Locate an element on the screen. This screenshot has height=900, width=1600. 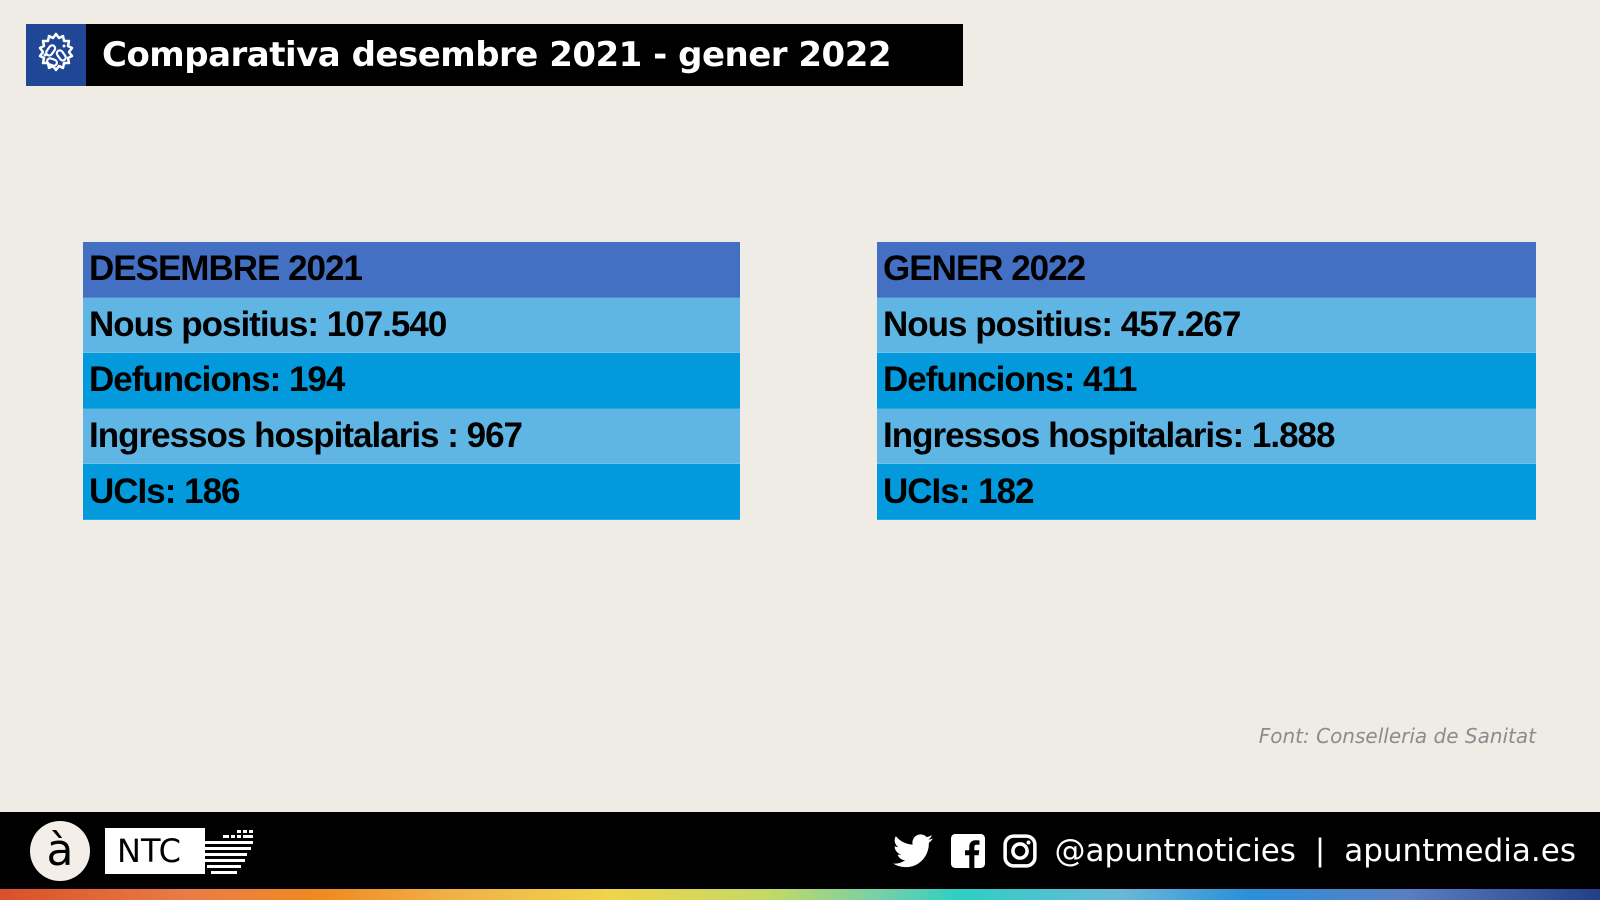
row-nous-positius: Nous positius: 457.267 is located at coordinates (1206, 325).